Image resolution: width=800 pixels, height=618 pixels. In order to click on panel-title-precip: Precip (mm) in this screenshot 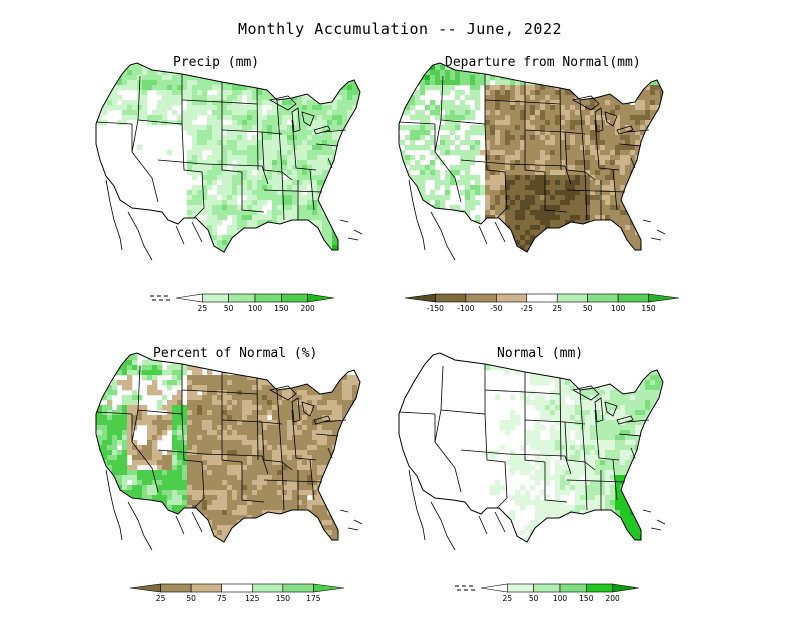, I will do `click(216, 62)`.